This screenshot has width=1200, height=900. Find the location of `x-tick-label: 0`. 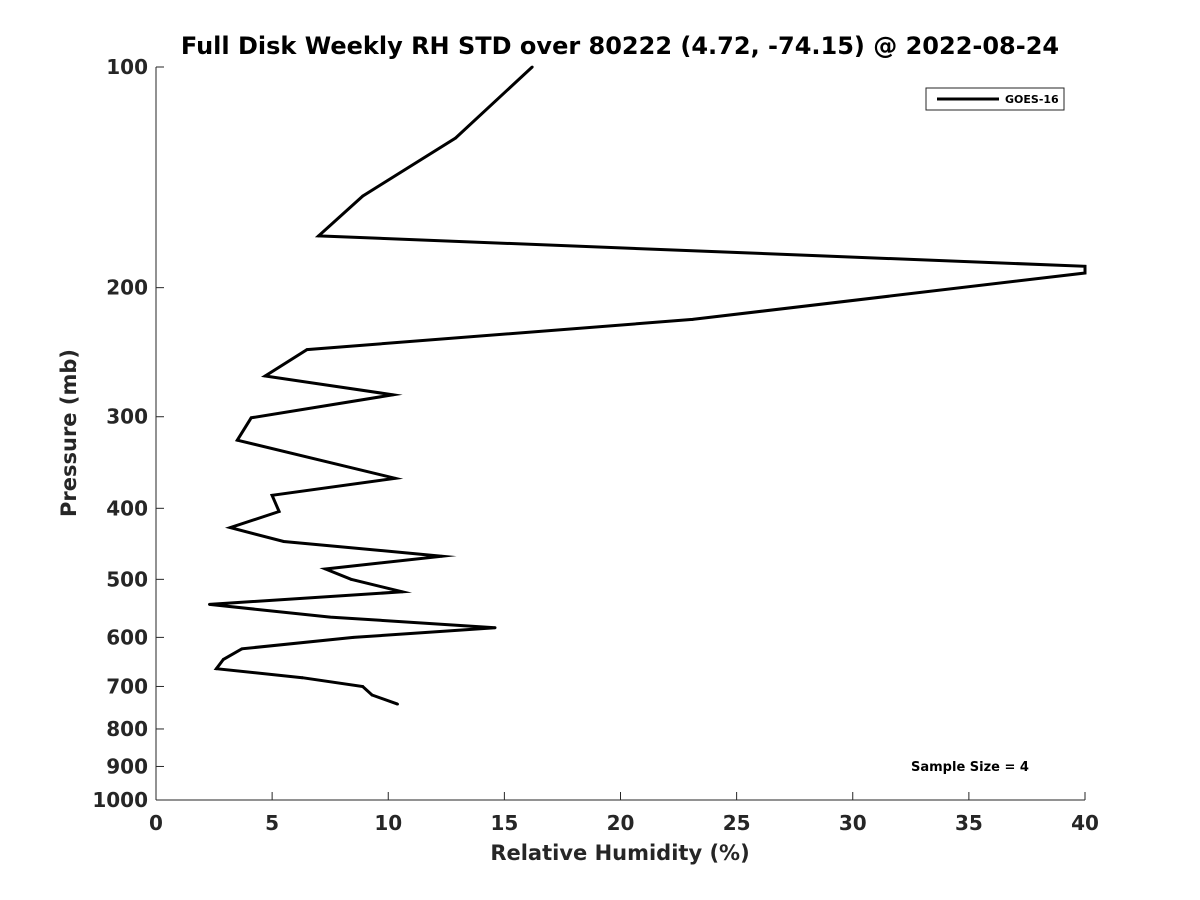

x-tick-label: 0 is located at coordinates (156, 823).